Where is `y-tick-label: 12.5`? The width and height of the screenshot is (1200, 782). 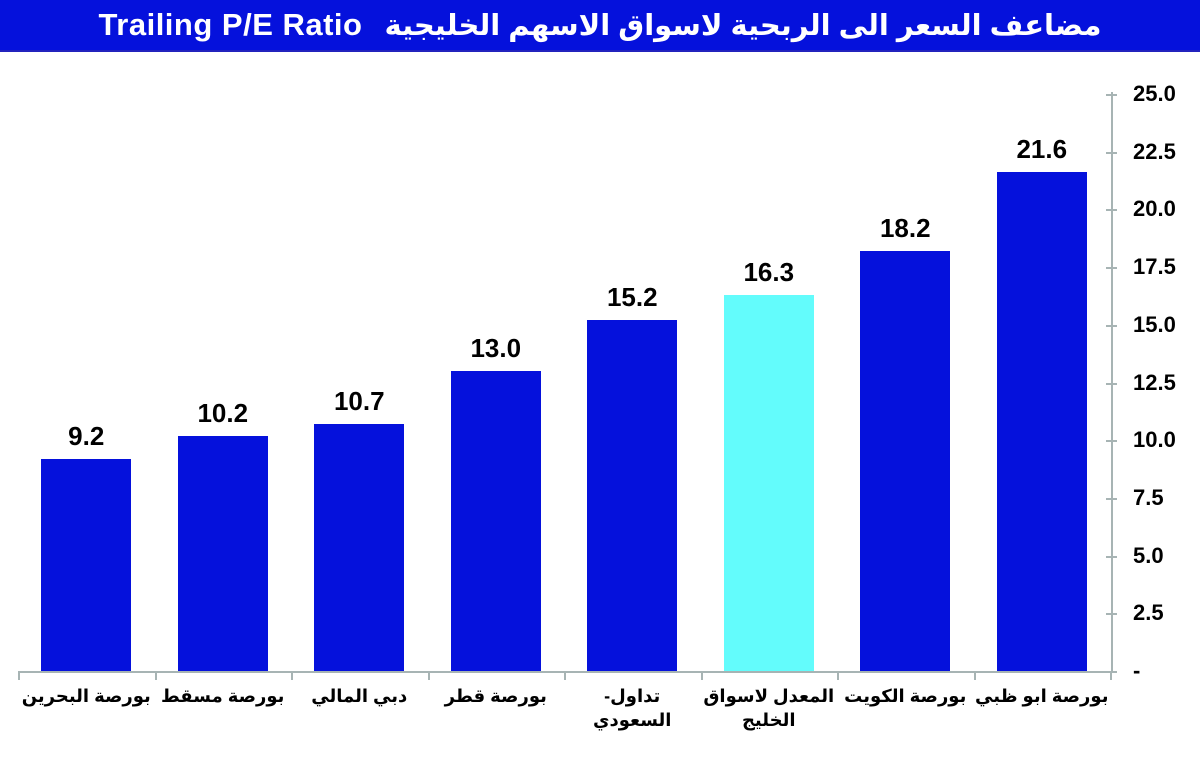
y-tick-label: 12.5 is located at coordinates (1154, 382).